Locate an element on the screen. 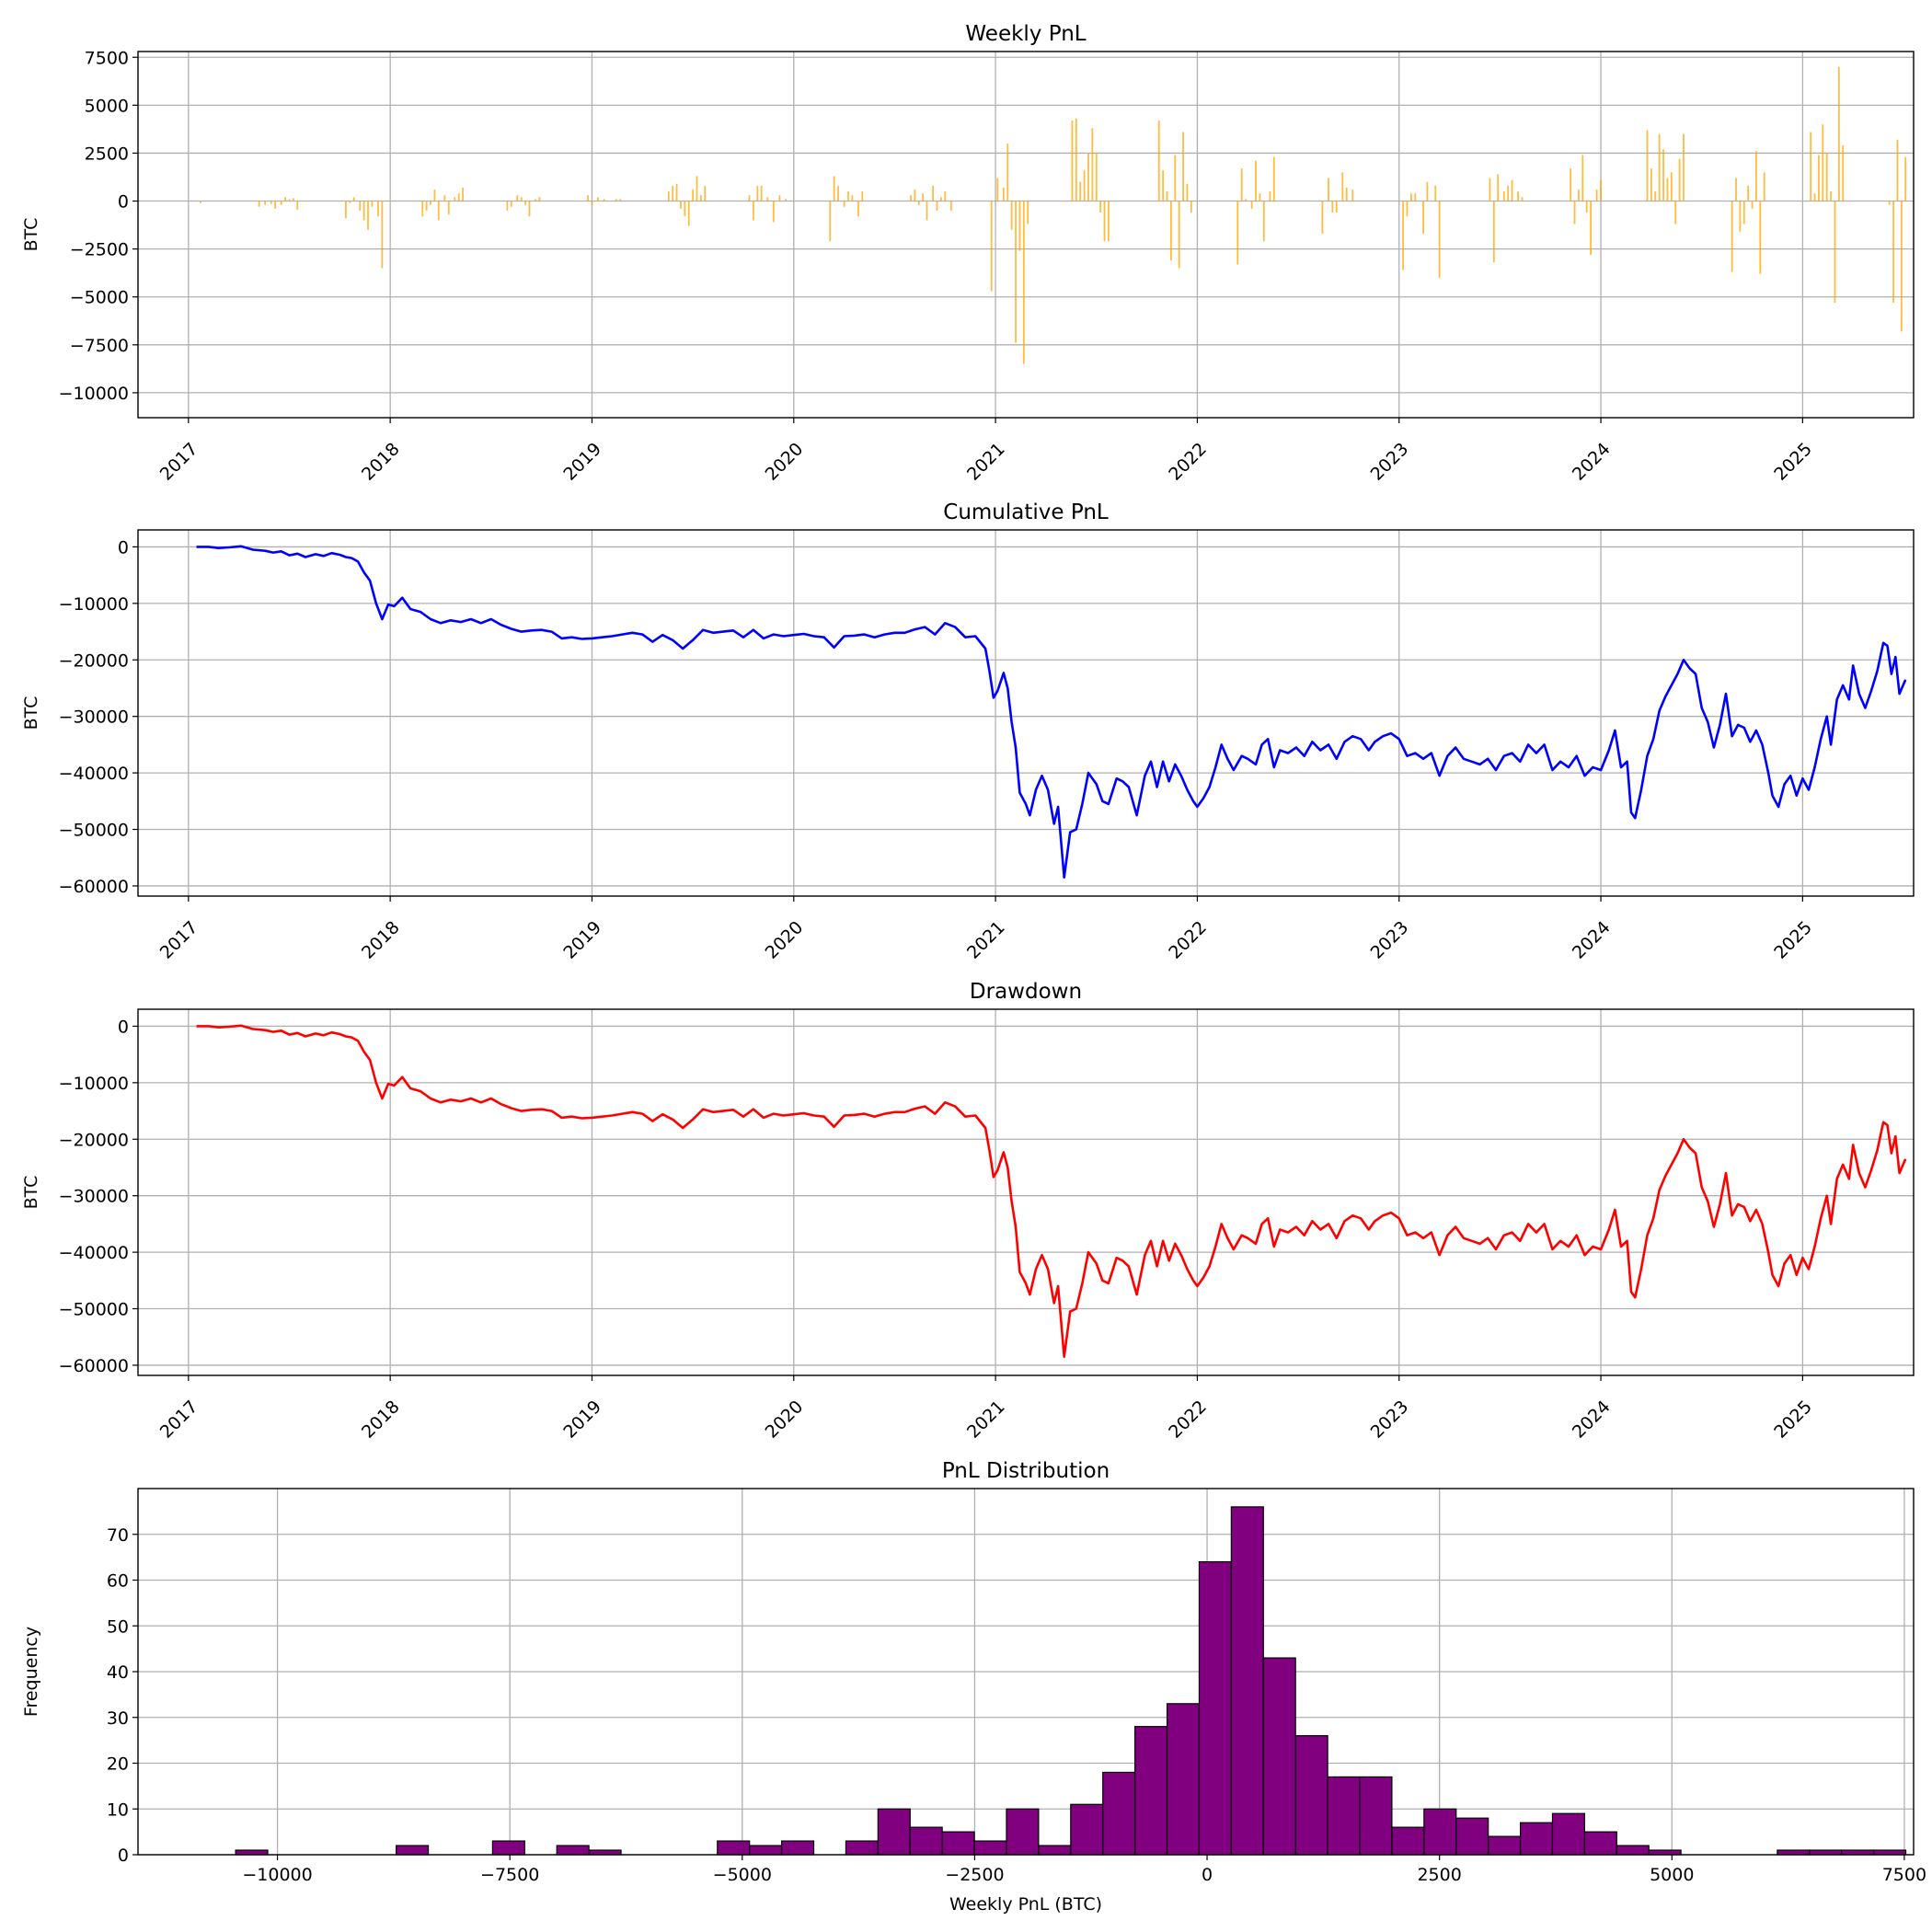 The image size is (1932, 1932). x-tick-label: 2025 is located at coordinates (1793, 1420).